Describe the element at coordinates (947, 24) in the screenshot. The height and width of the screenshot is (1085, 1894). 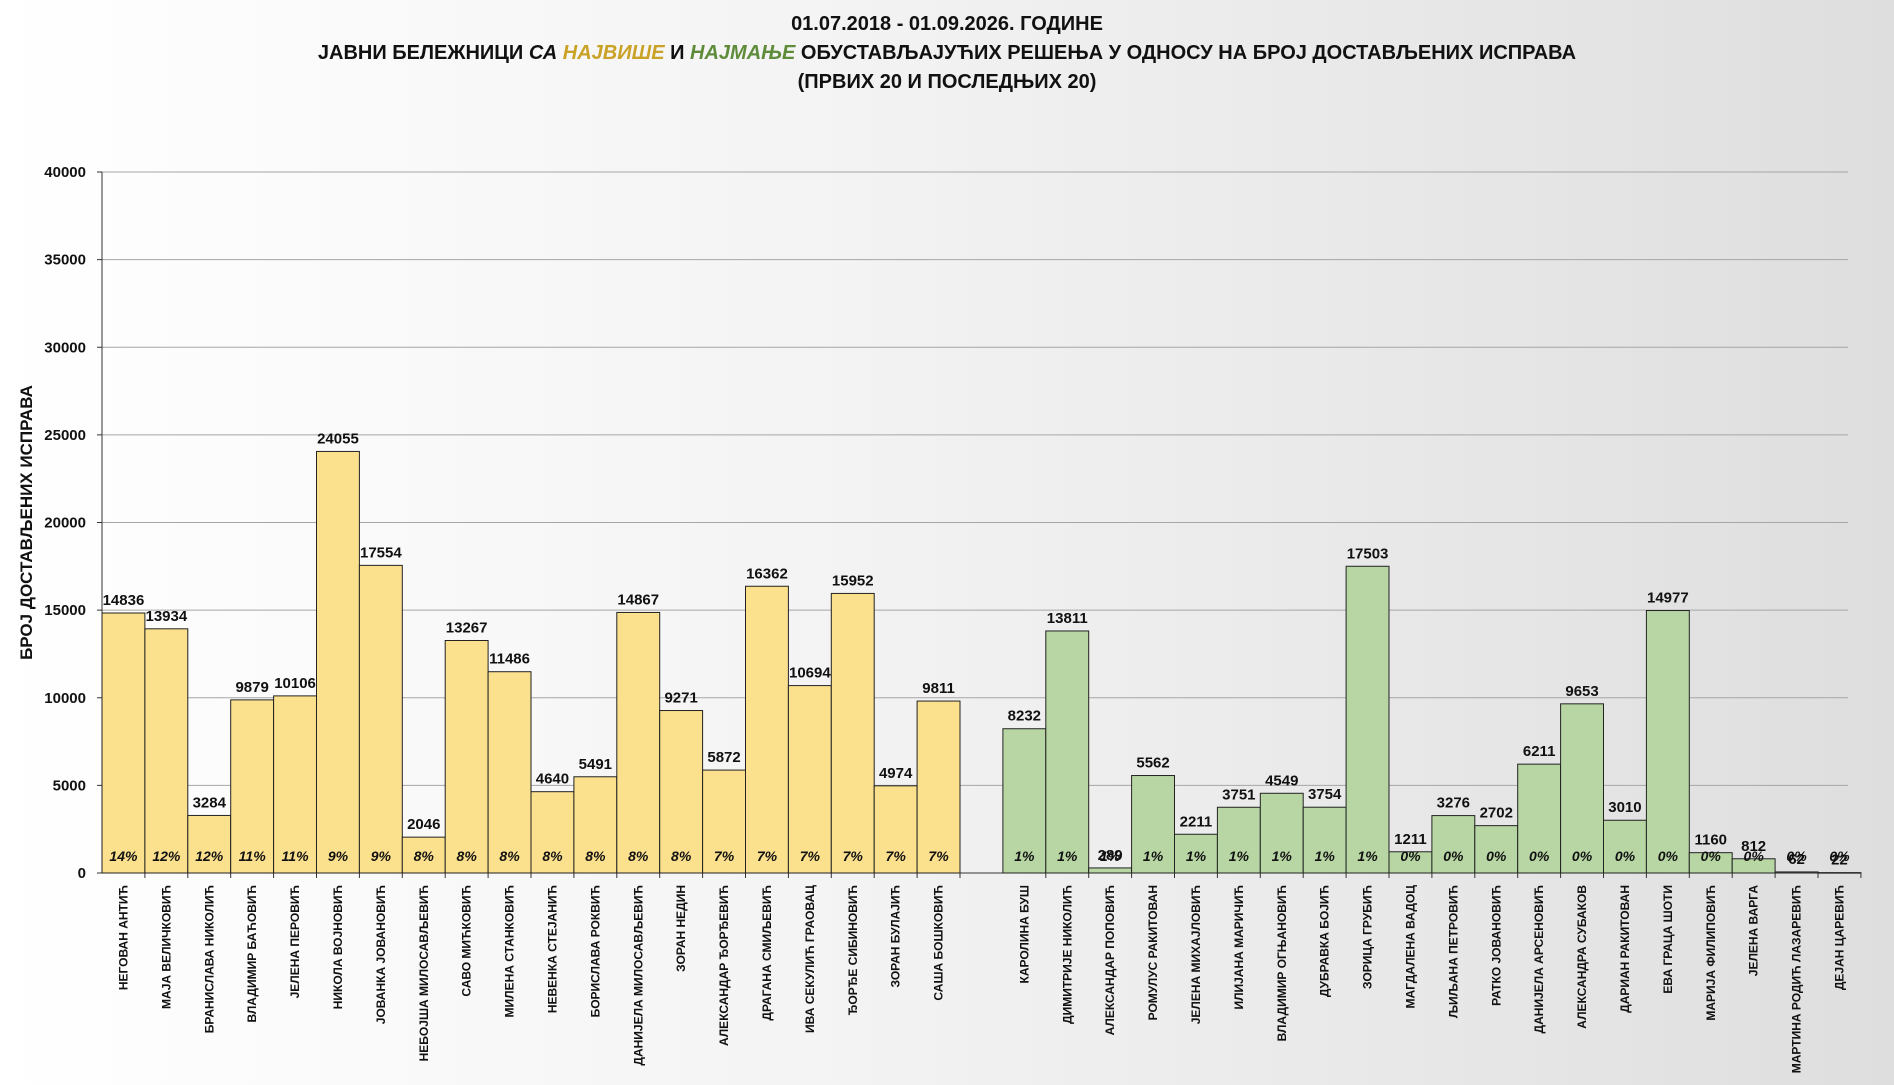
I see `title-date-range: 01.07.2018 - 01.09.2026. ГОДИНЕ` at that location.